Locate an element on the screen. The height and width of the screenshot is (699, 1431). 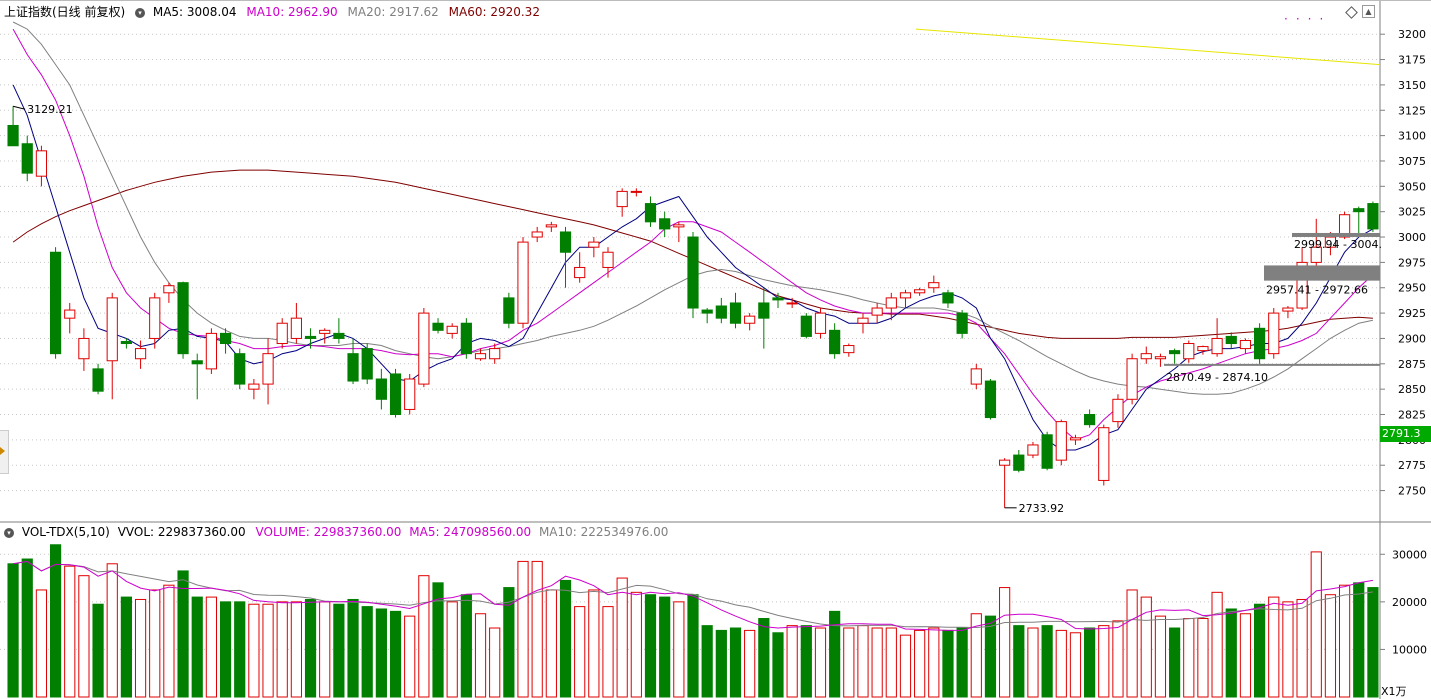
vvol-label: VVOL: 229837360.00 is located at coordinates (181, 532).